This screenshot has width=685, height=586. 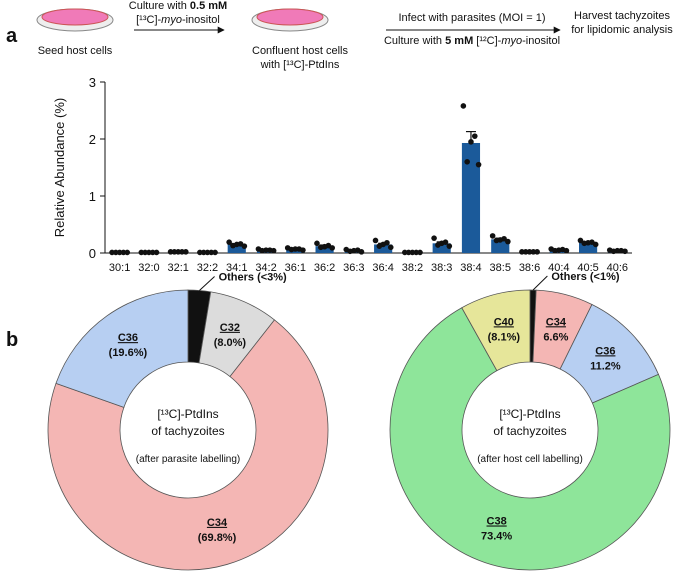 What do you see at coordinates (217, 538) in the screenshot?
I see `slice-value-label: (69.8%)` at bounding box center [217, 538].